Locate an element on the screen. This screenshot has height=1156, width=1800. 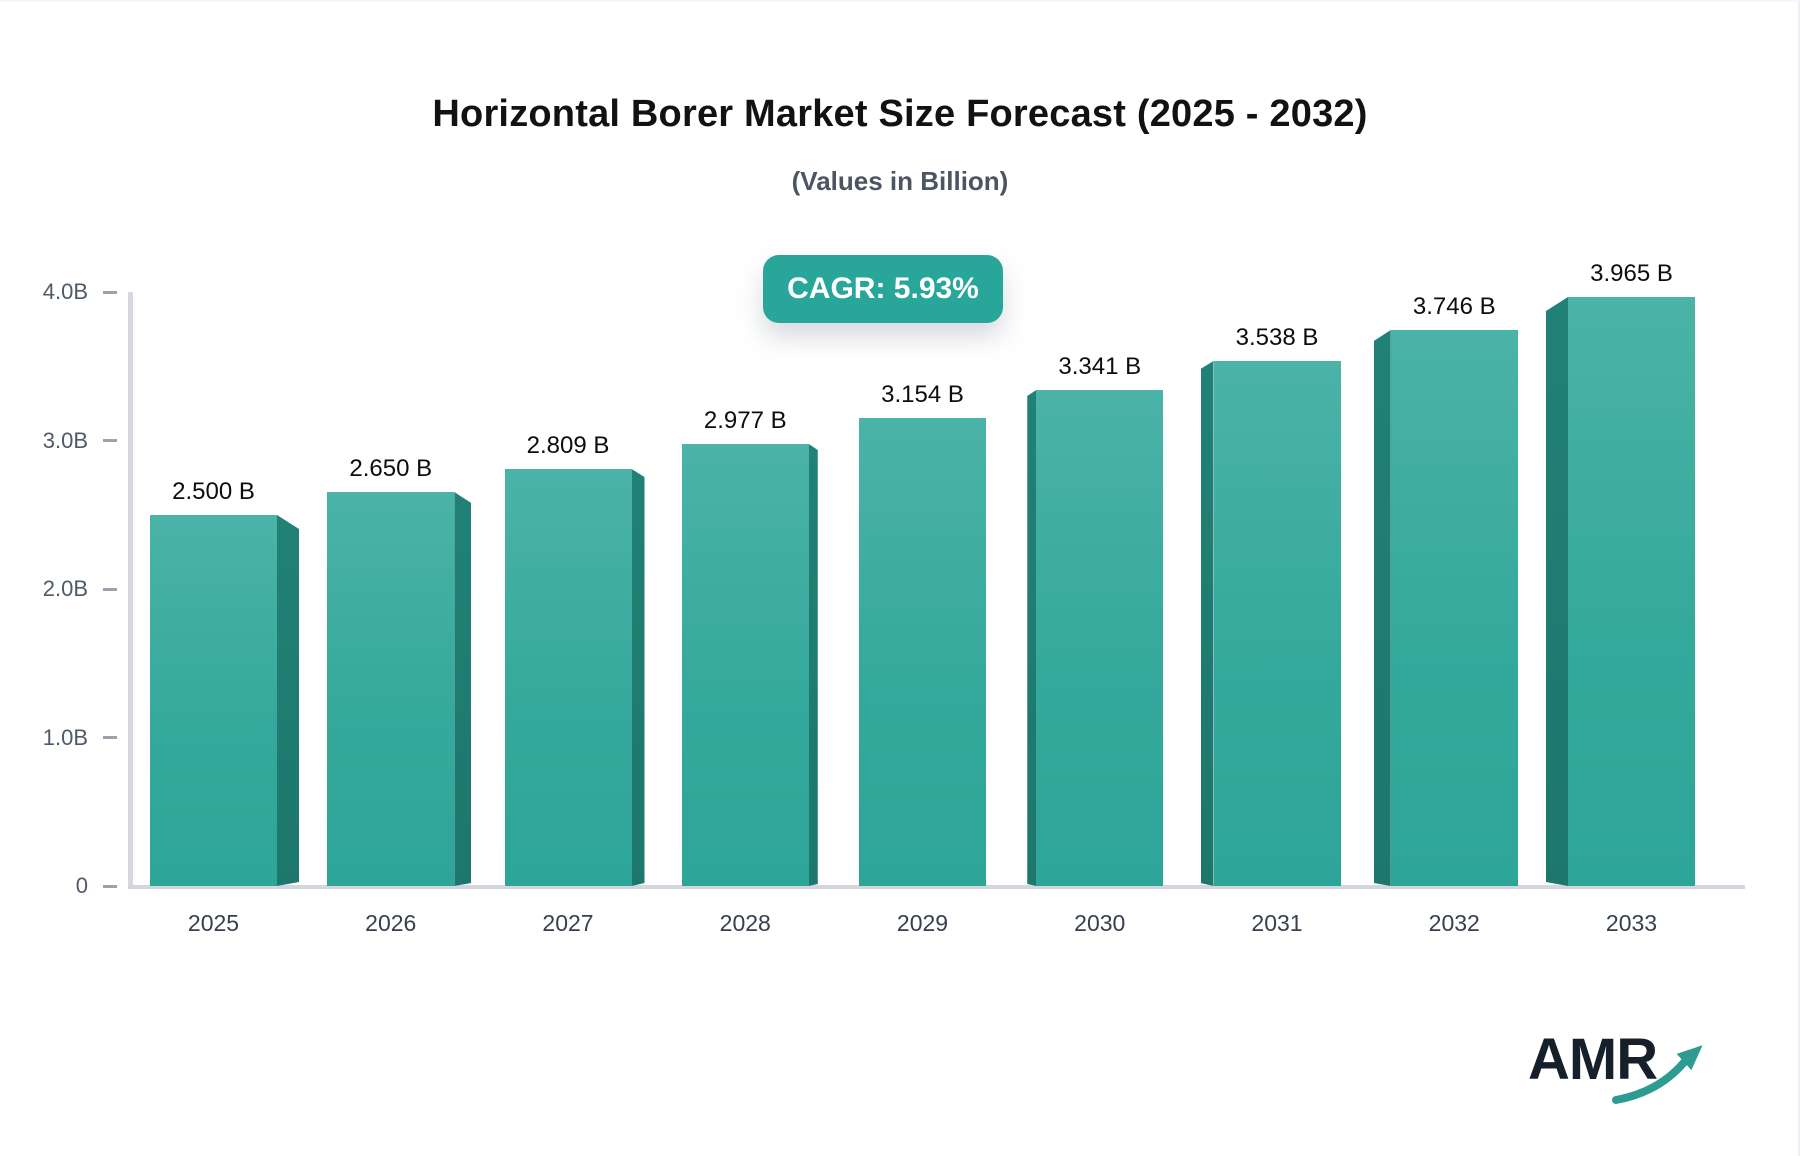
bar-value-label: 3.746 B is located at coordinates (1454, 306).